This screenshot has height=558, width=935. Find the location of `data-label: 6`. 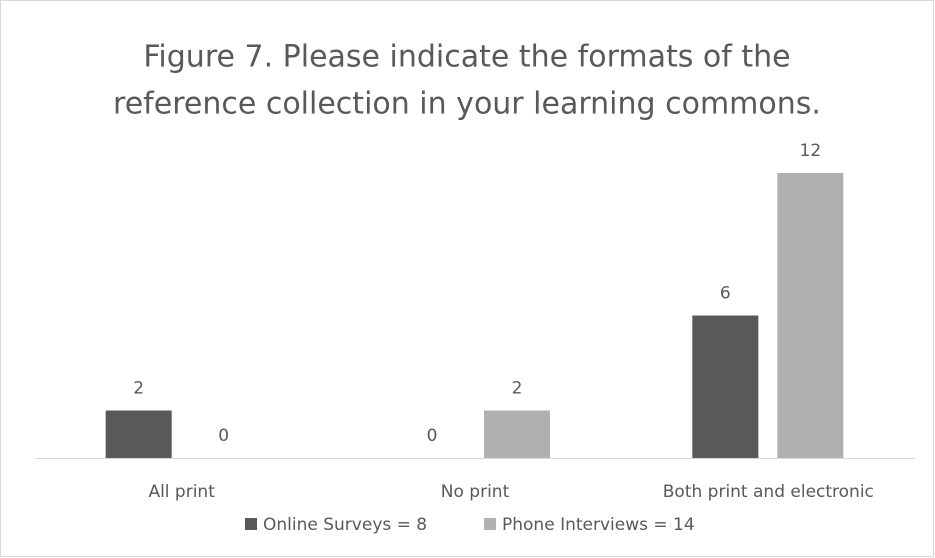

data-label: 6 is located at coordinates (725, 294).